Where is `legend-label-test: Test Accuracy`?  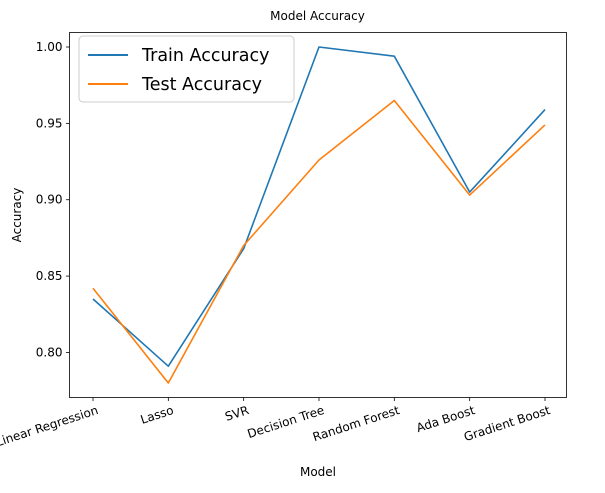
legend-label-test: Test Accuracy is located at coordinates (201, 85).